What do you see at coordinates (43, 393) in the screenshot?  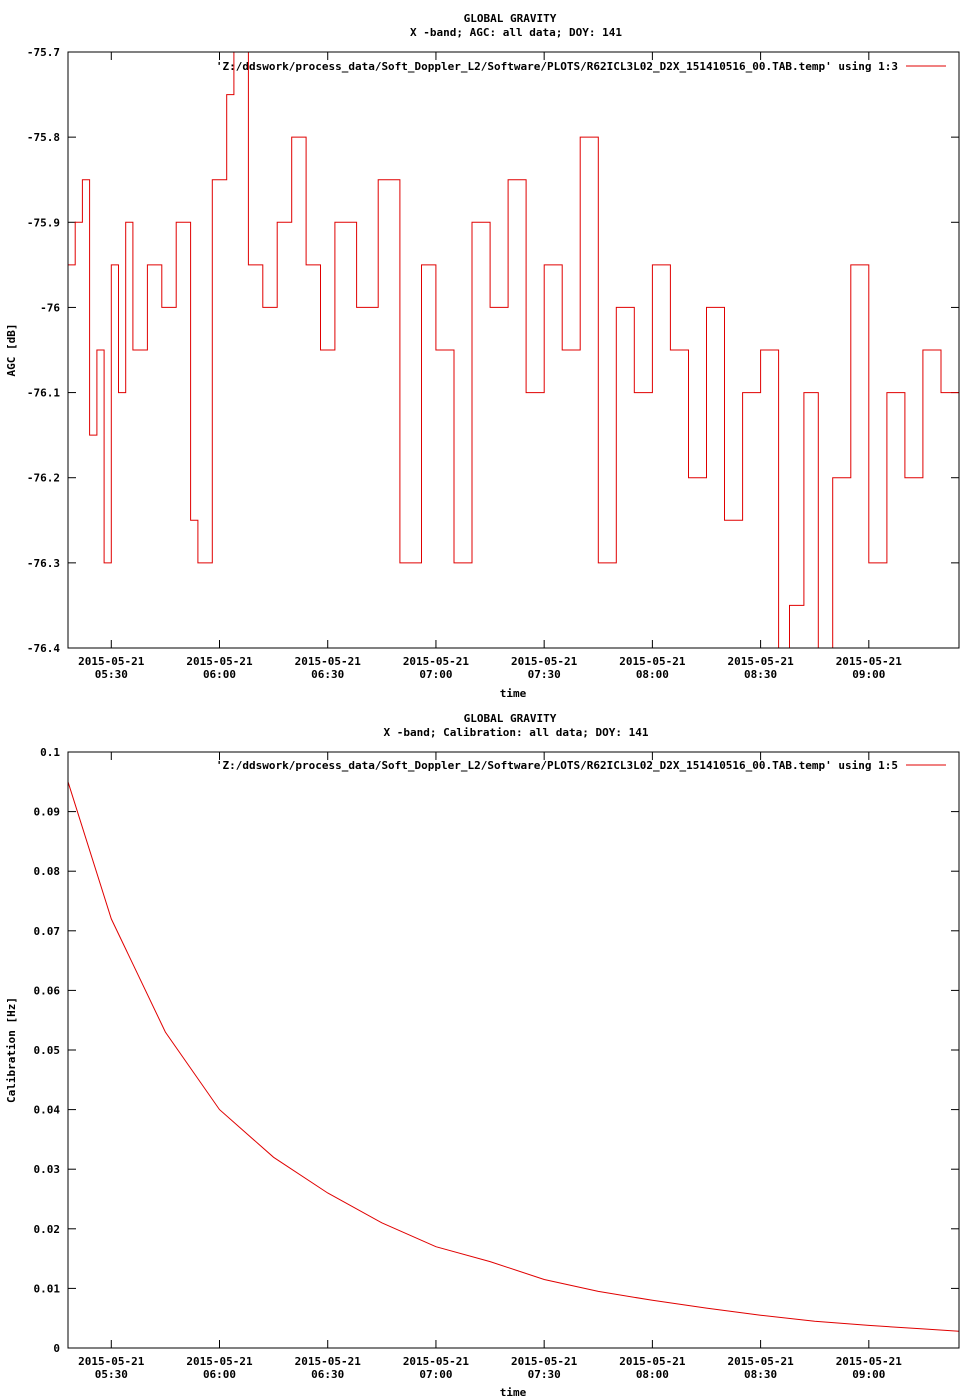 I see `y-tick-label: -76.1` at bounding box center [43, 393].